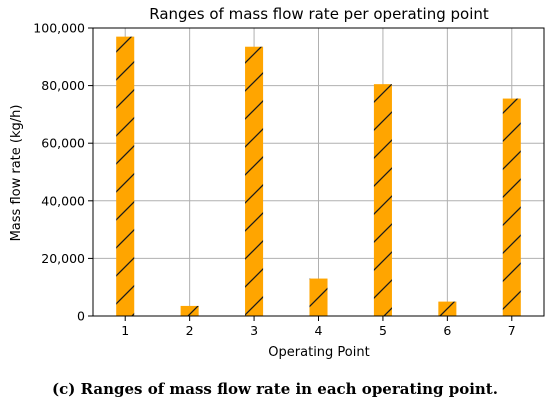 The image size is (550, 410). I want to click on y-axis-ticks: 0 20,000 40,000 60,000 80,000 100,000, so click(63, 172).